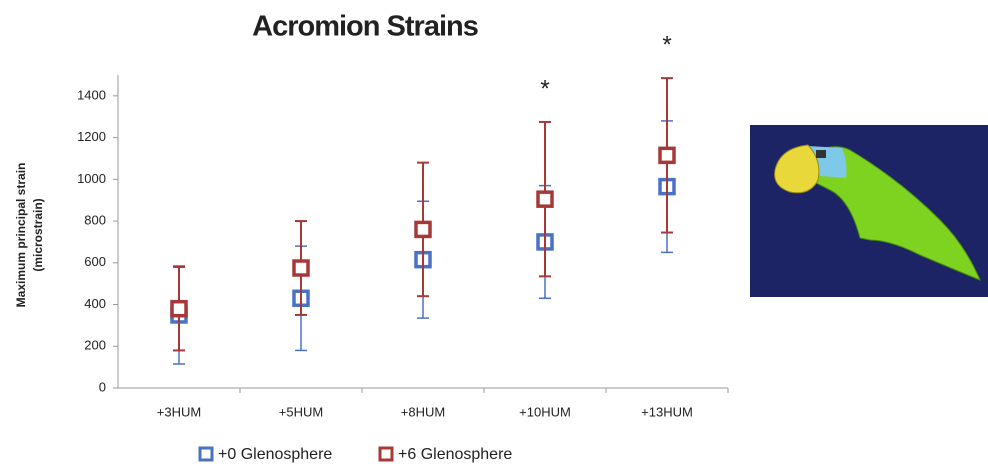 Image resolution: width=988 pixels, height=467 pixels. I want to click on x-tick-label: +3HUM, so click(179, 411).